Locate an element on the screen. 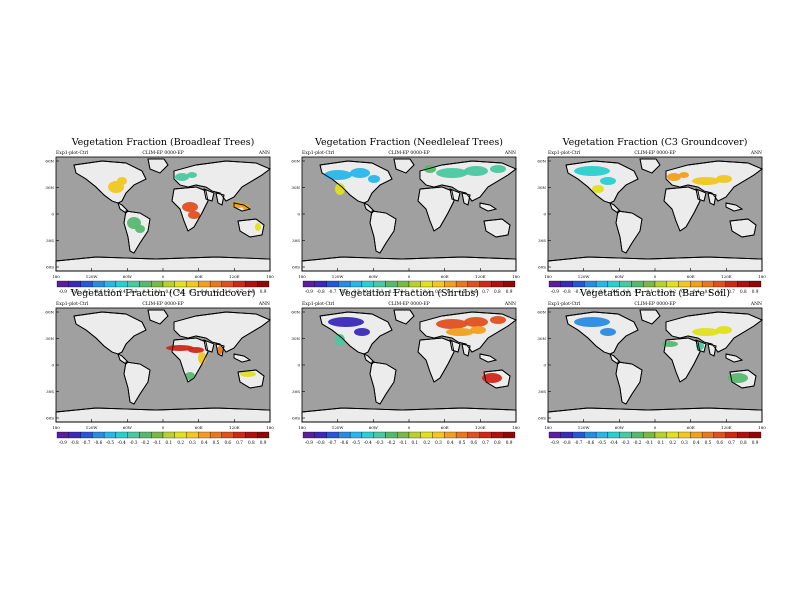 This screenshot has height=600, width=800. lon-tick-label: 180 is located at coordinates (302, 427).